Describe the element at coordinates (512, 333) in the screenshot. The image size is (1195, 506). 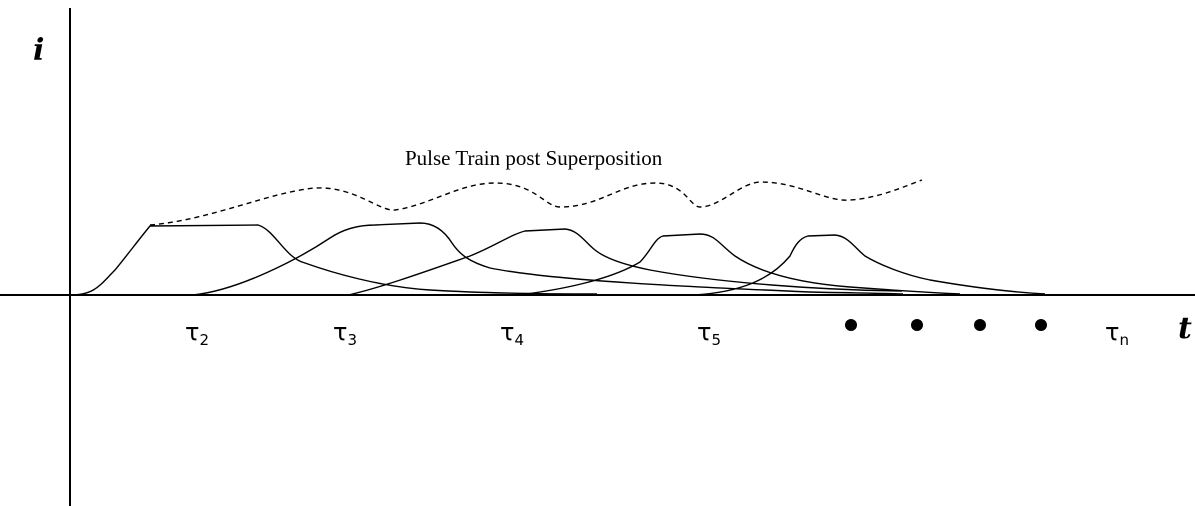
I see `tau-label-4: τ4` at that location.